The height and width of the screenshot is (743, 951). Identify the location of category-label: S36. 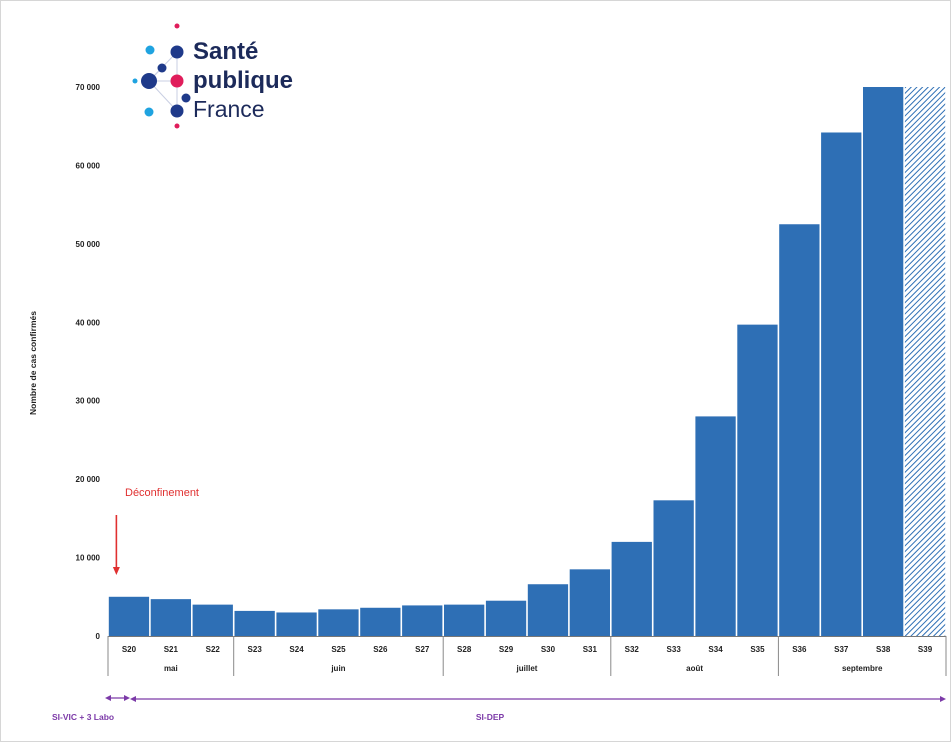
(799, 649).